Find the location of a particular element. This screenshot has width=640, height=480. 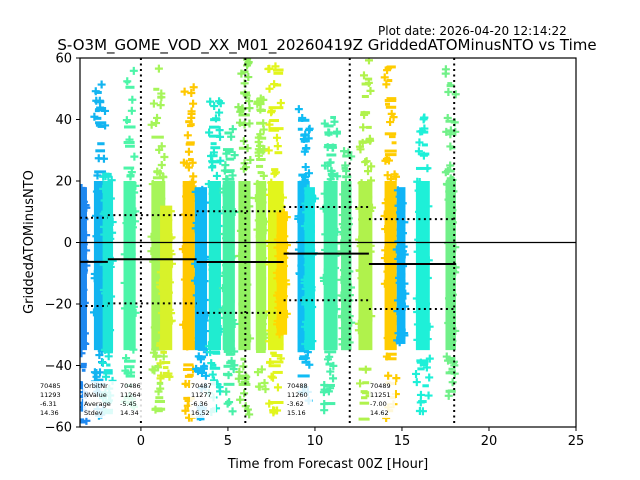

y-tick-label: −20 is located at coordinates (58, 305).